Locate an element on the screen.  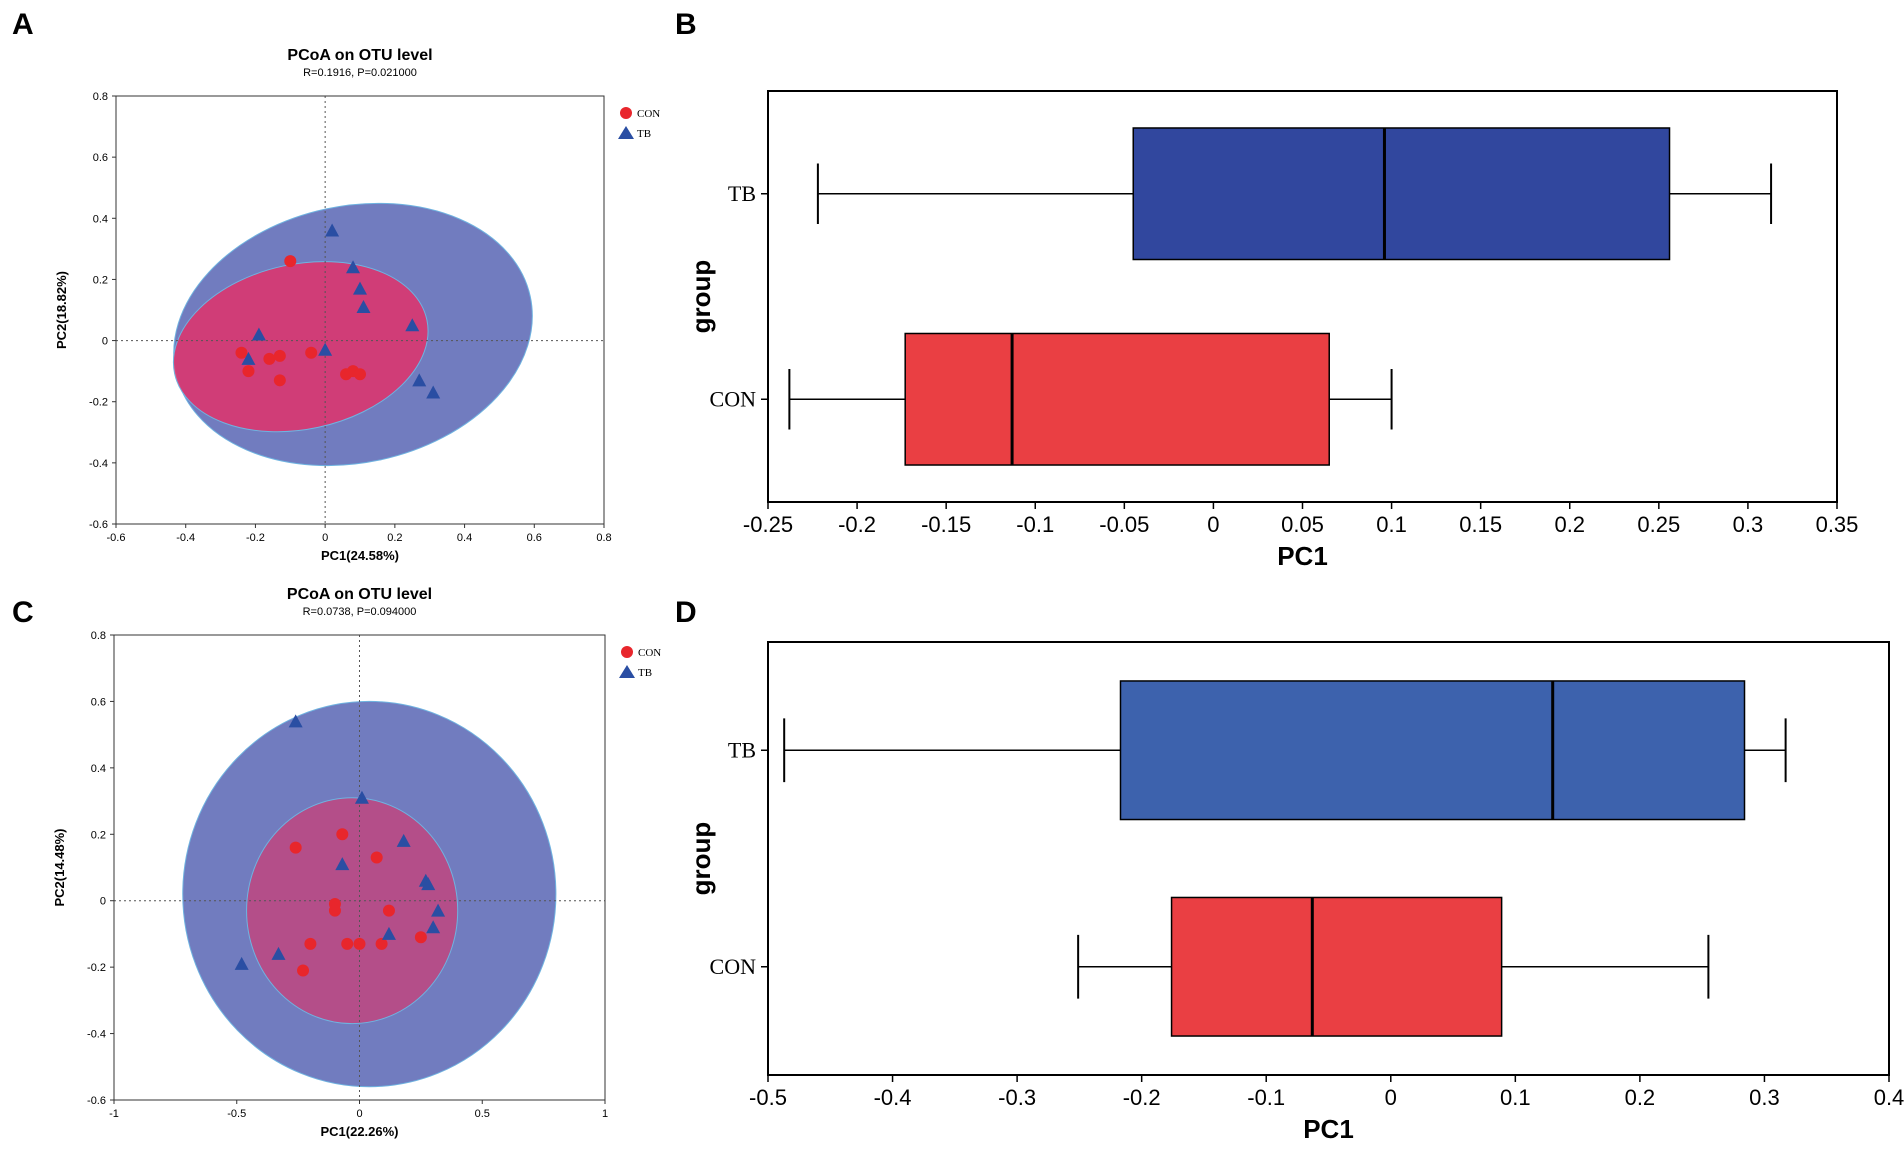
panel-label-d: D is located at coordinates (686, 612).